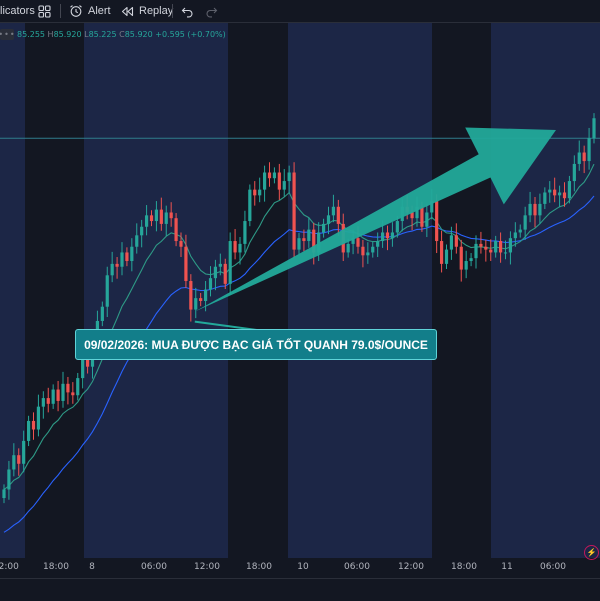  I want to click on more-icon: •••, so click(8, 34).